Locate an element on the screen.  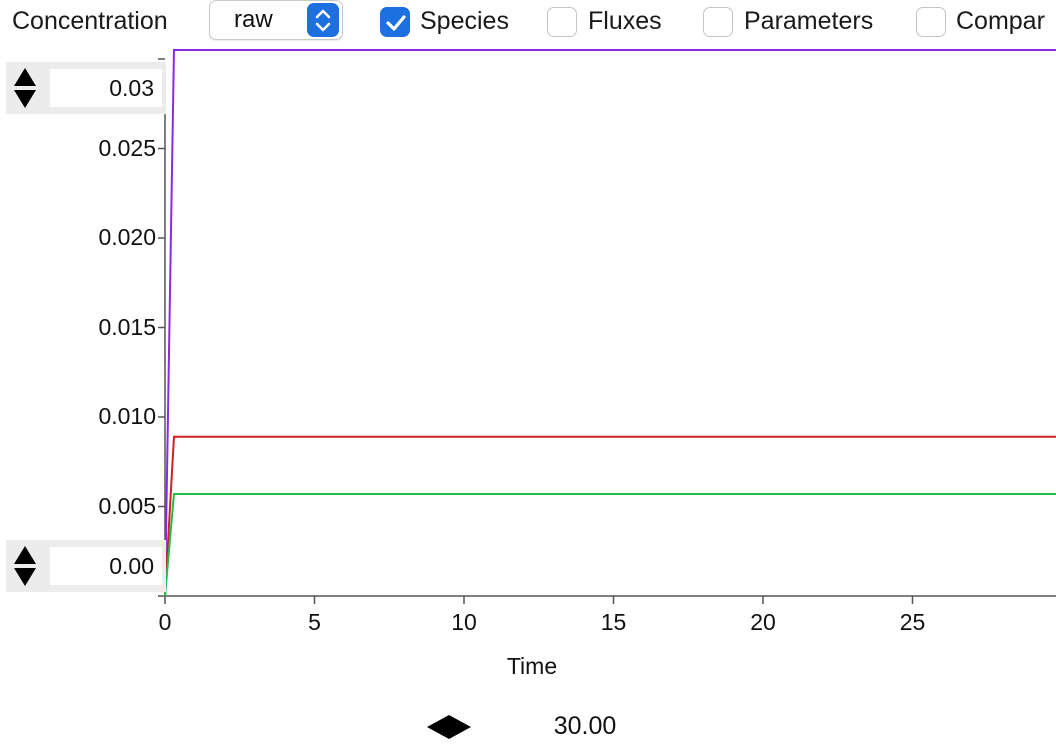
parameters-checkbox is located at coordinates (718, 22).